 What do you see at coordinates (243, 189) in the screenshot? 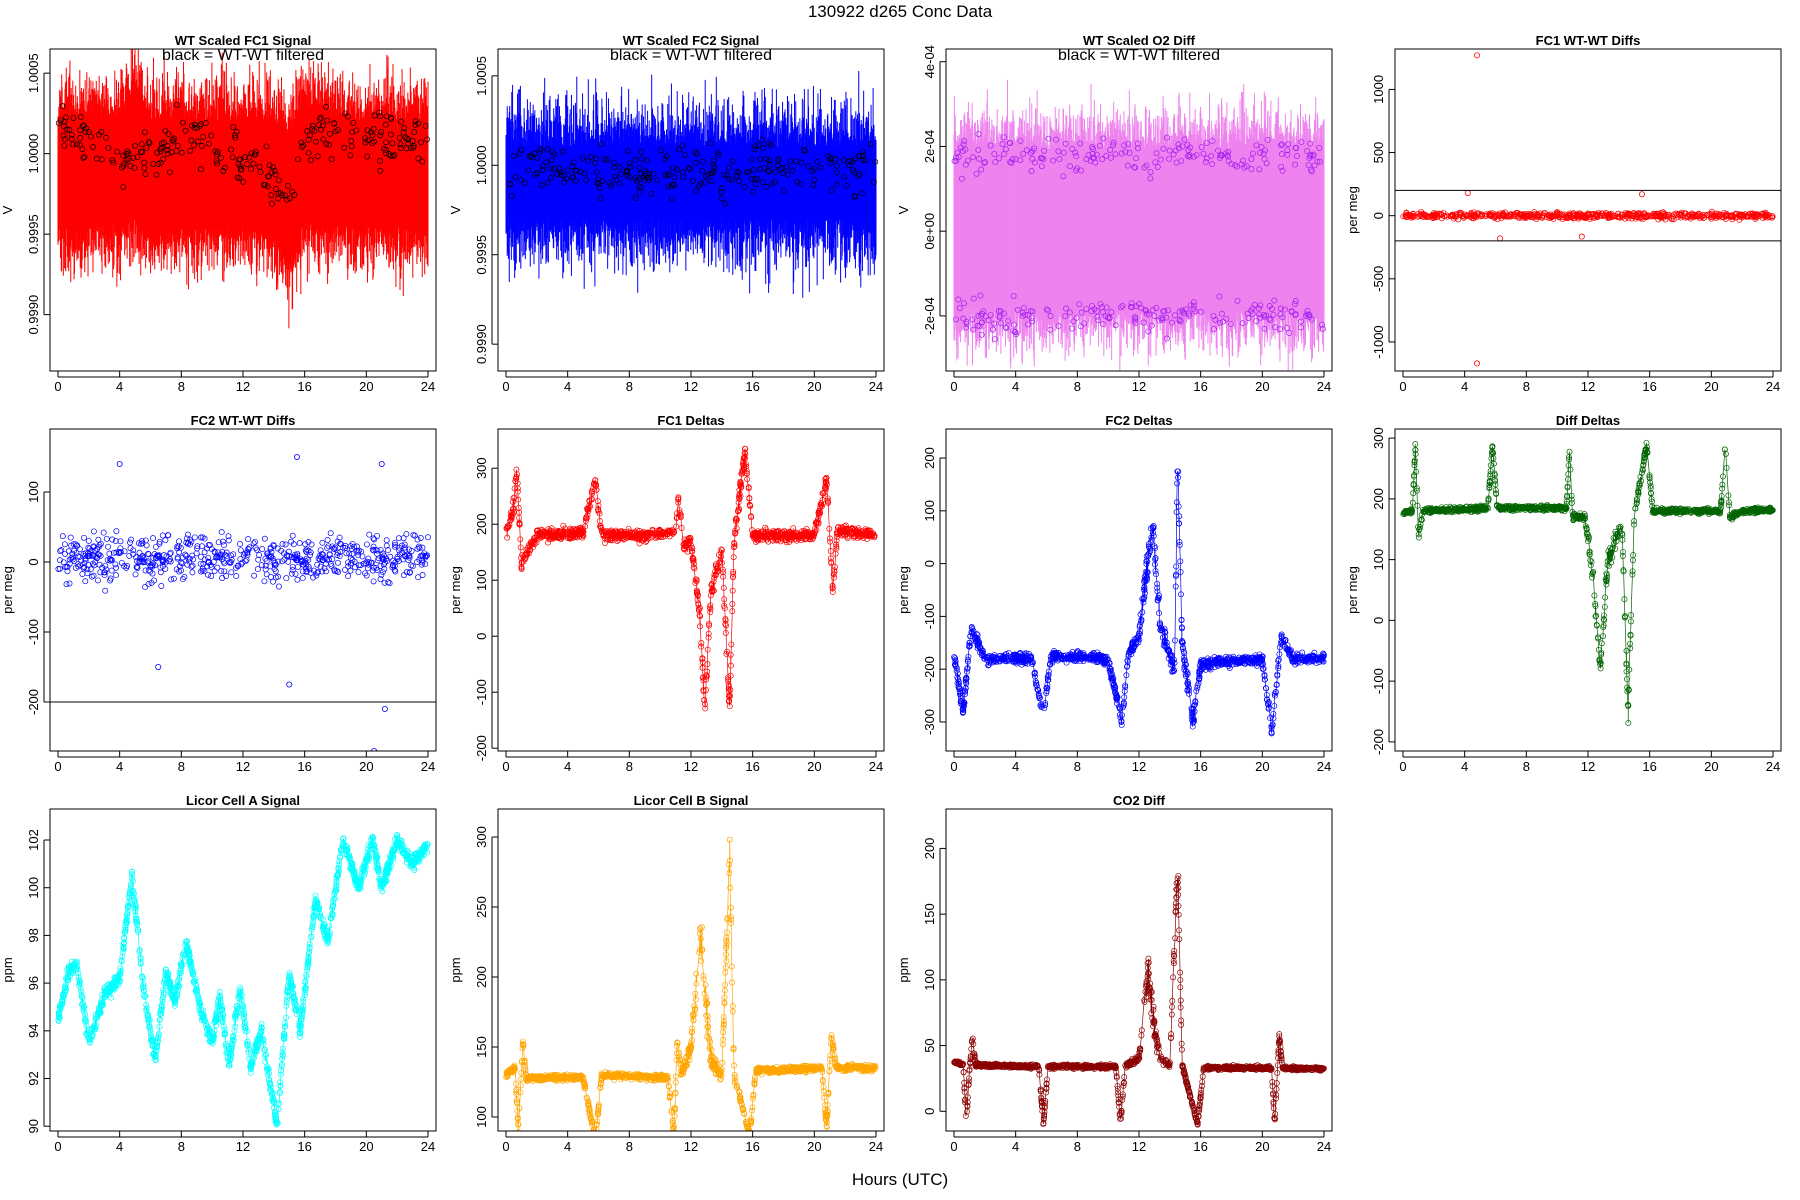
I see `plot-area` at bounding box center [243, 189].